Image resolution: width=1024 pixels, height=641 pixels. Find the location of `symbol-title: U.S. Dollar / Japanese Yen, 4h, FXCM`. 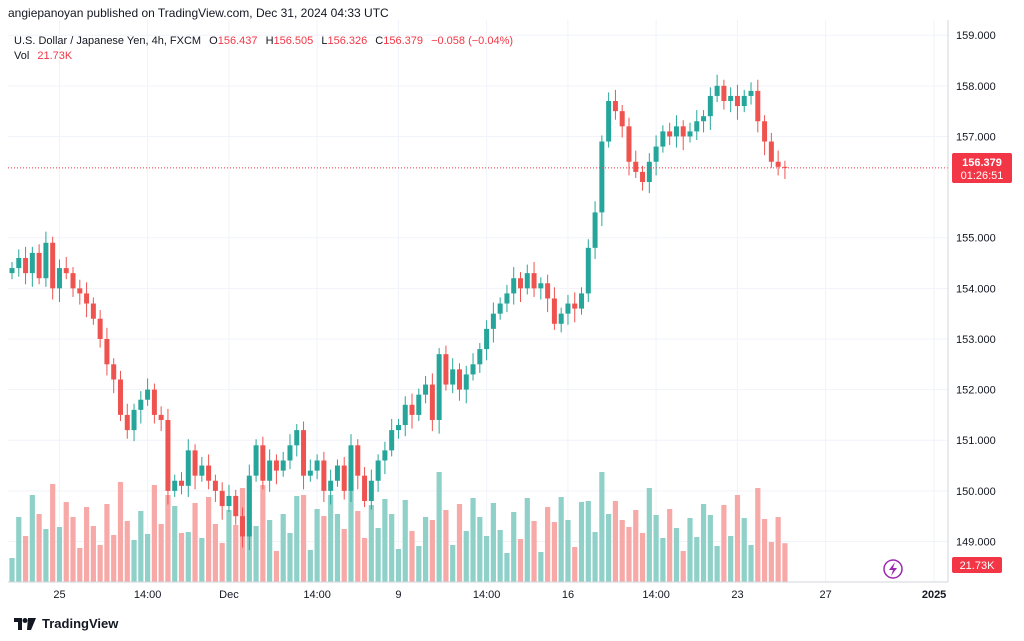

symbol-title: U.S. Dollar / Japanese Yen, 4h, FXCM is located at coordinates (108, 41).